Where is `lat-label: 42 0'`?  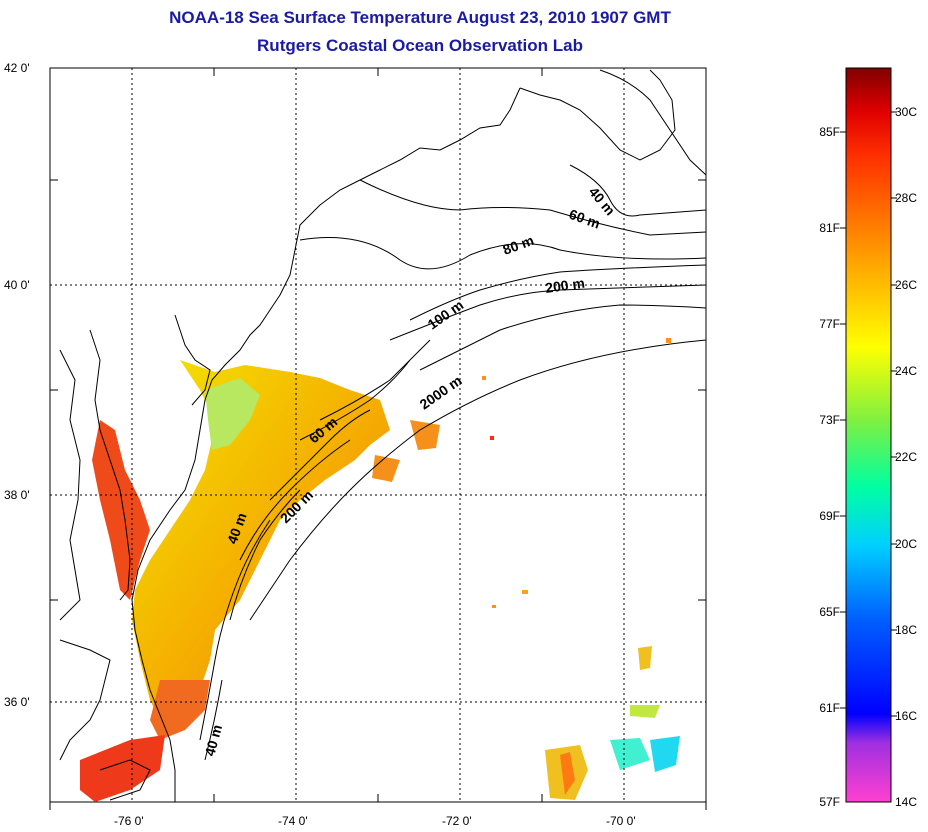 lat-label: 42 0' is located at coordinates (17, 68).